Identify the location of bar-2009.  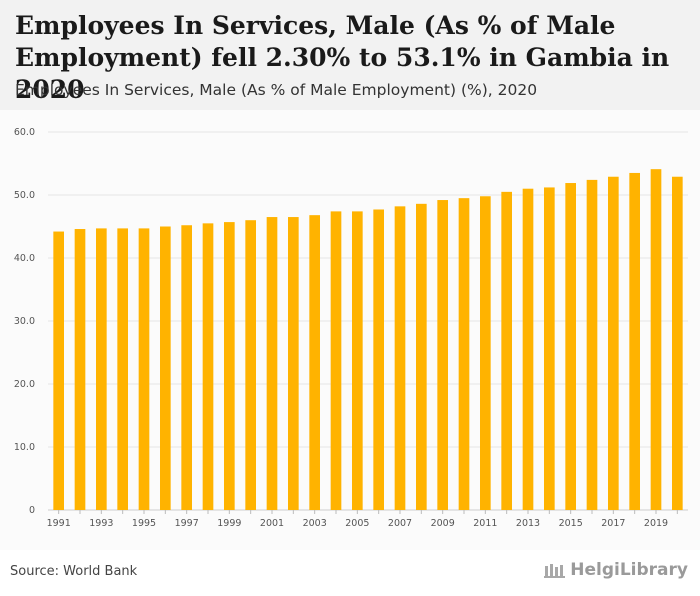
(442, 355).